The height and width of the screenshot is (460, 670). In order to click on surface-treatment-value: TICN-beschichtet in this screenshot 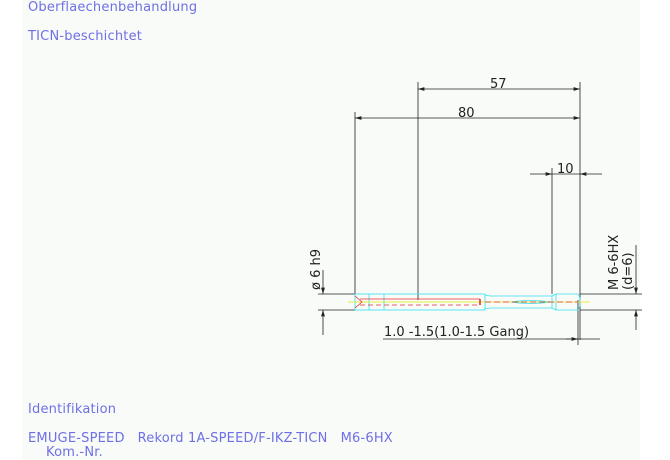, I will do `click(85, 36)`.